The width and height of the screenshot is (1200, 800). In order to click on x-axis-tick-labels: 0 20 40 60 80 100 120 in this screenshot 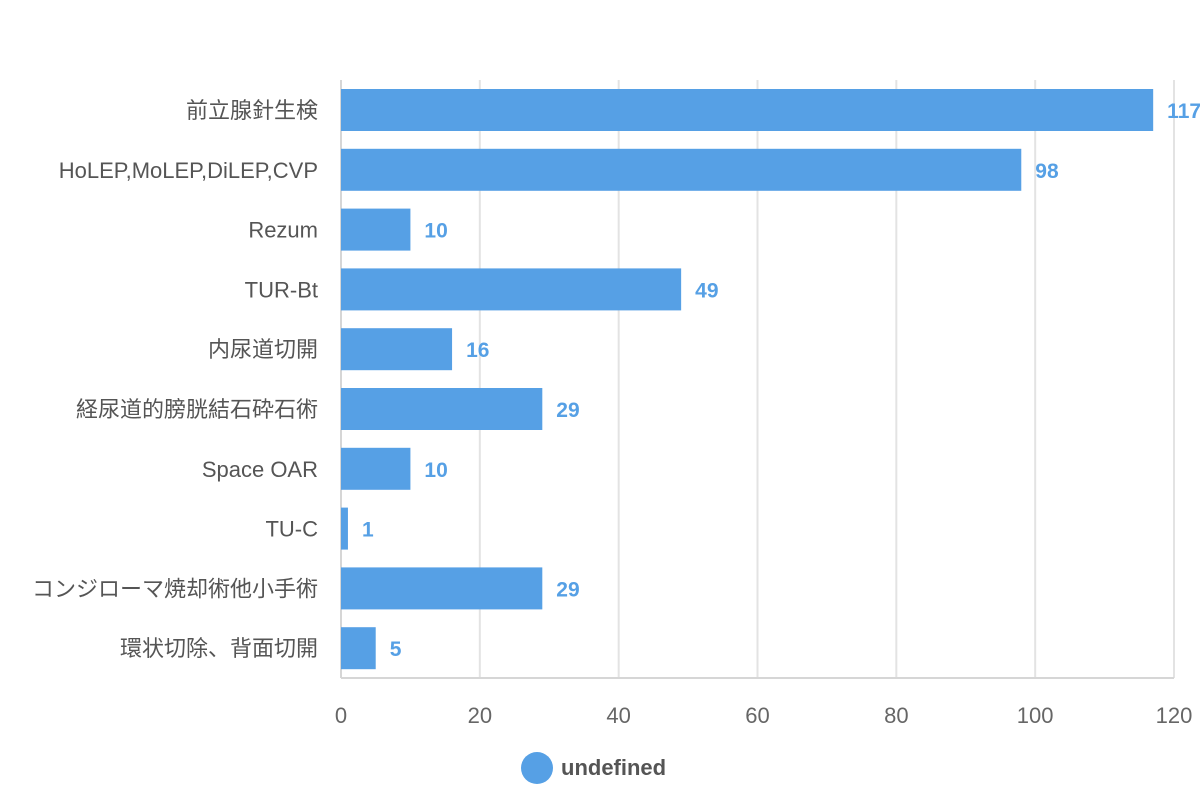, I will do `click(763, 715)`.